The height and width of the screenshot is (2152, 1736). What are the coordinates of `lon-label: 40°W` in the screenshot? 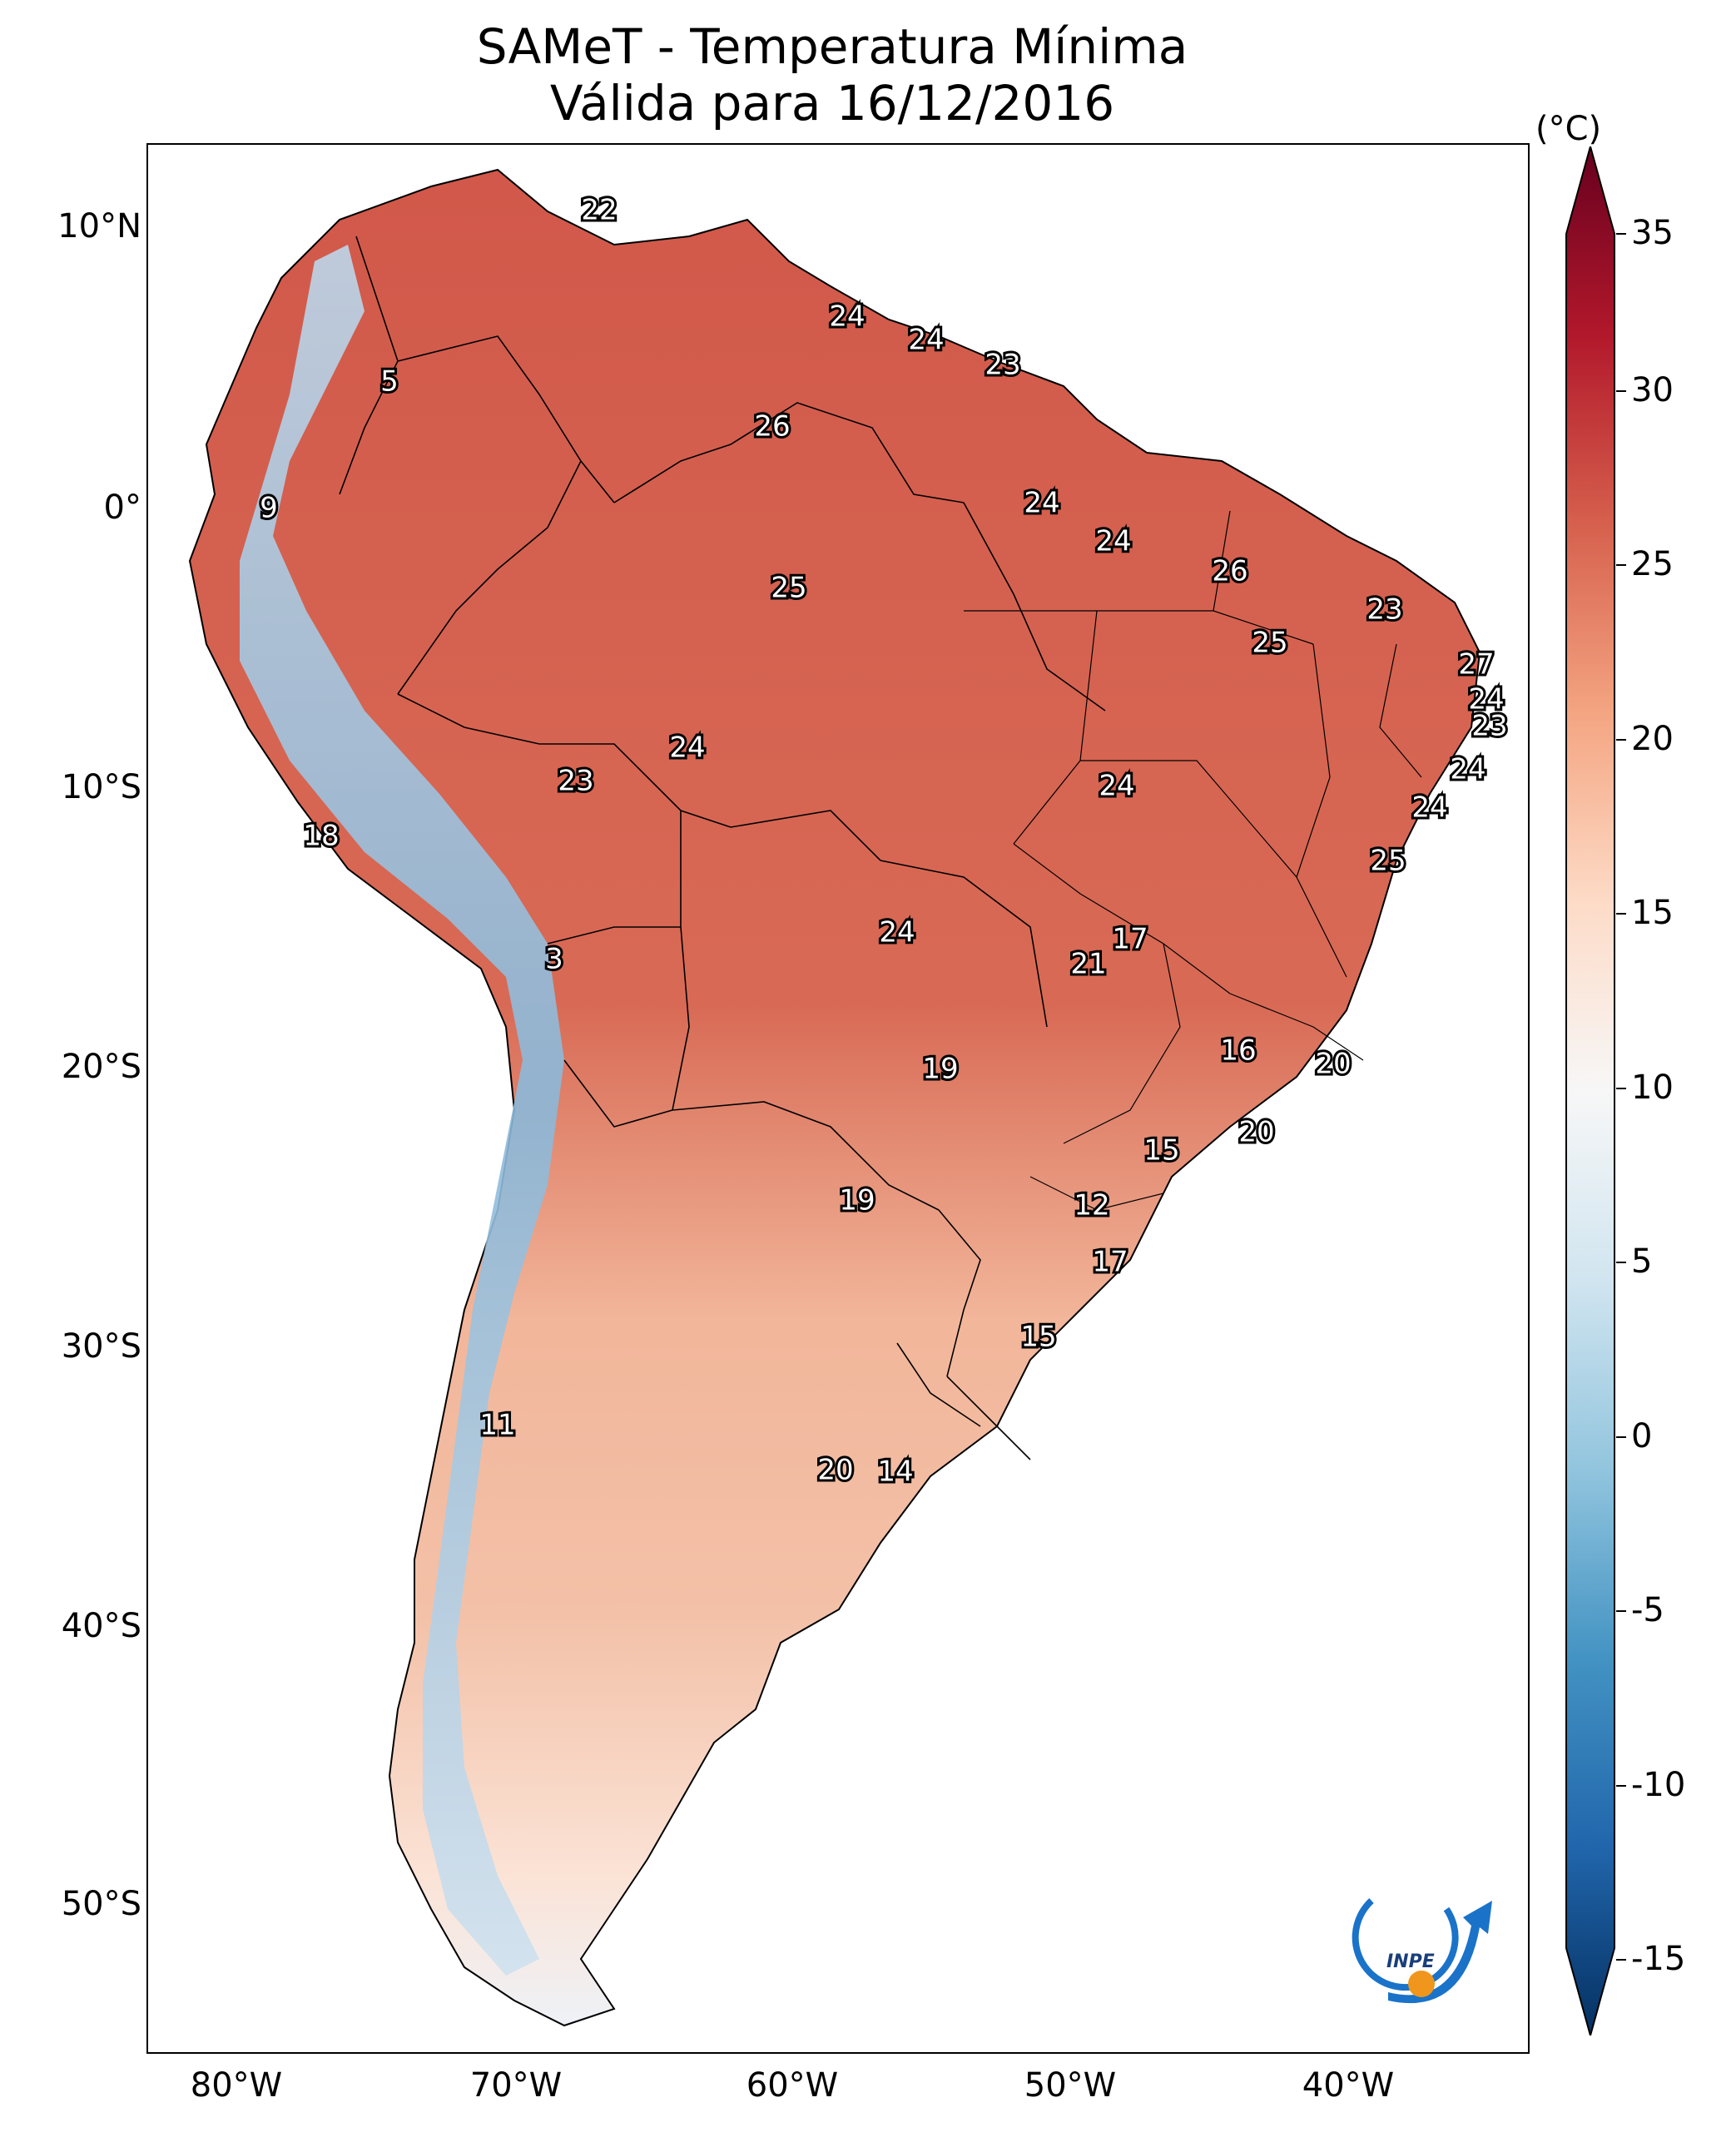 It's located at (1348, 2085).